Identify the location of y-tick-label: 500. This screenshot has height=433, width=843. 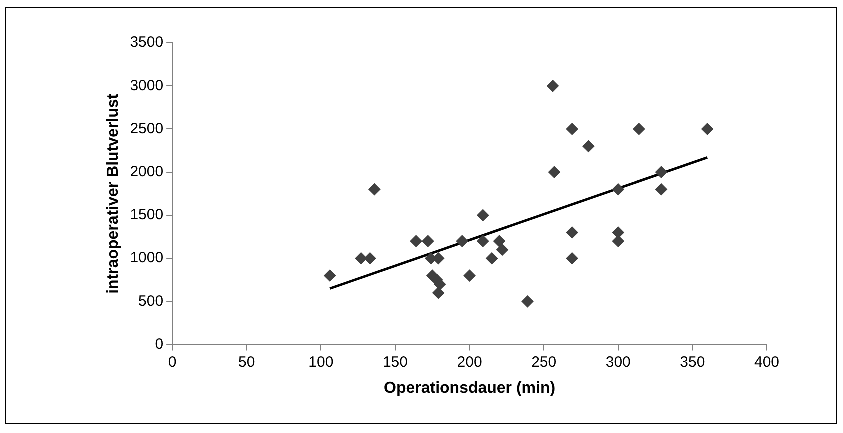
(151, 301).